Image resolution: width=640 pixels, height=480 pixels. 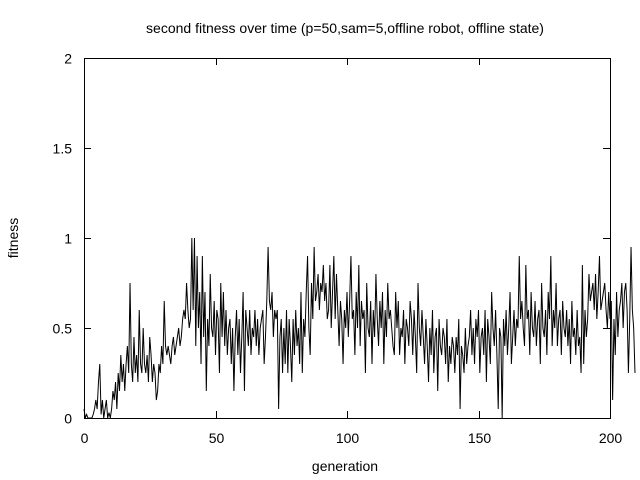 I want to click on x-tick-label: 150, so click(x=480, y=438).